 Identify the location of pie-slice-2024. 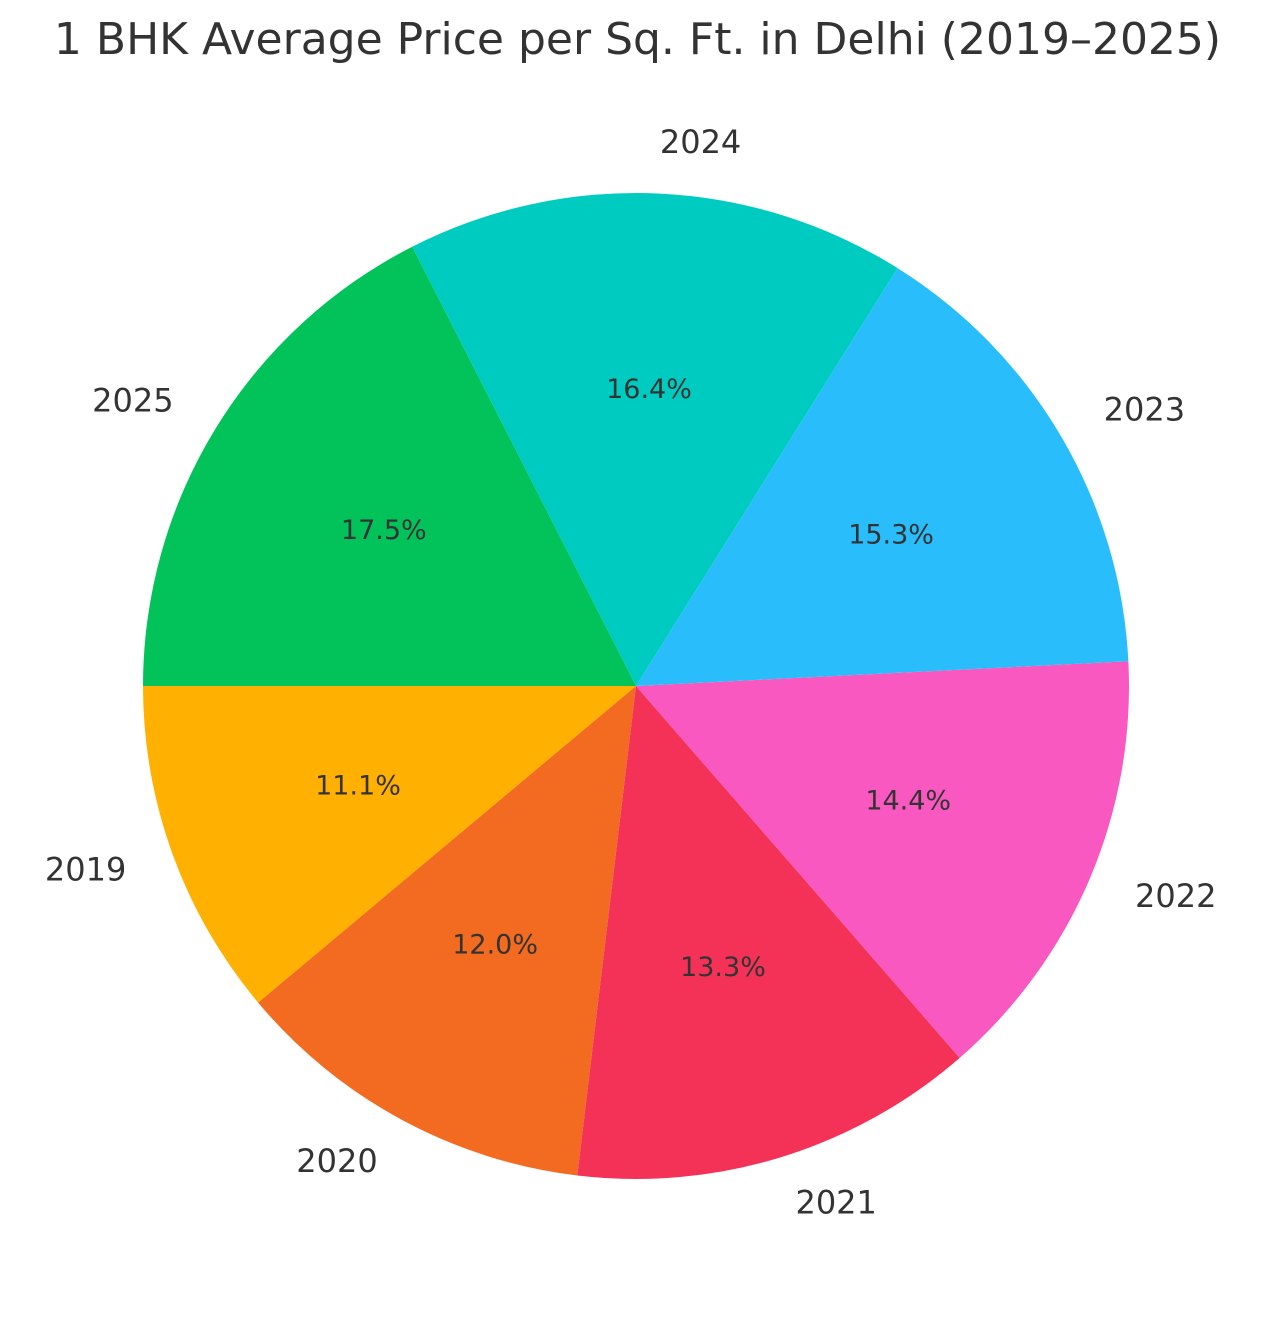
(655, 439).